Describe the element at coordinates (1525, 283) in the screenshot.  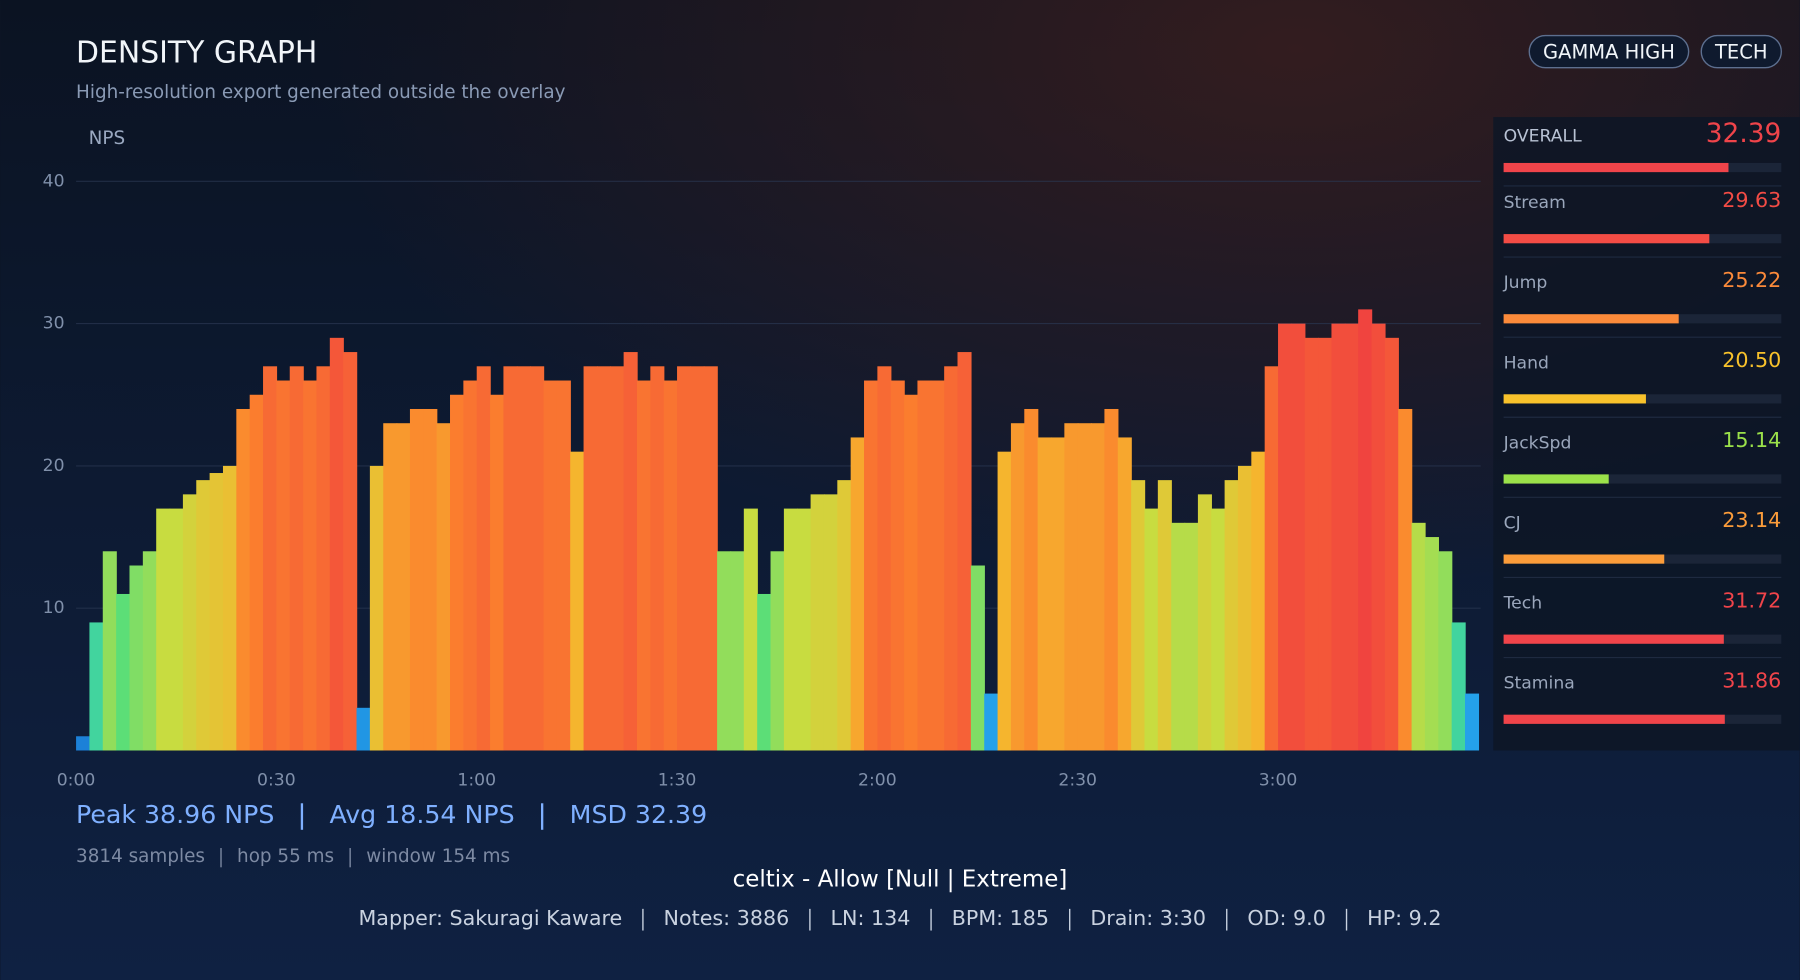
I see `skill-name: Jump` at that location.